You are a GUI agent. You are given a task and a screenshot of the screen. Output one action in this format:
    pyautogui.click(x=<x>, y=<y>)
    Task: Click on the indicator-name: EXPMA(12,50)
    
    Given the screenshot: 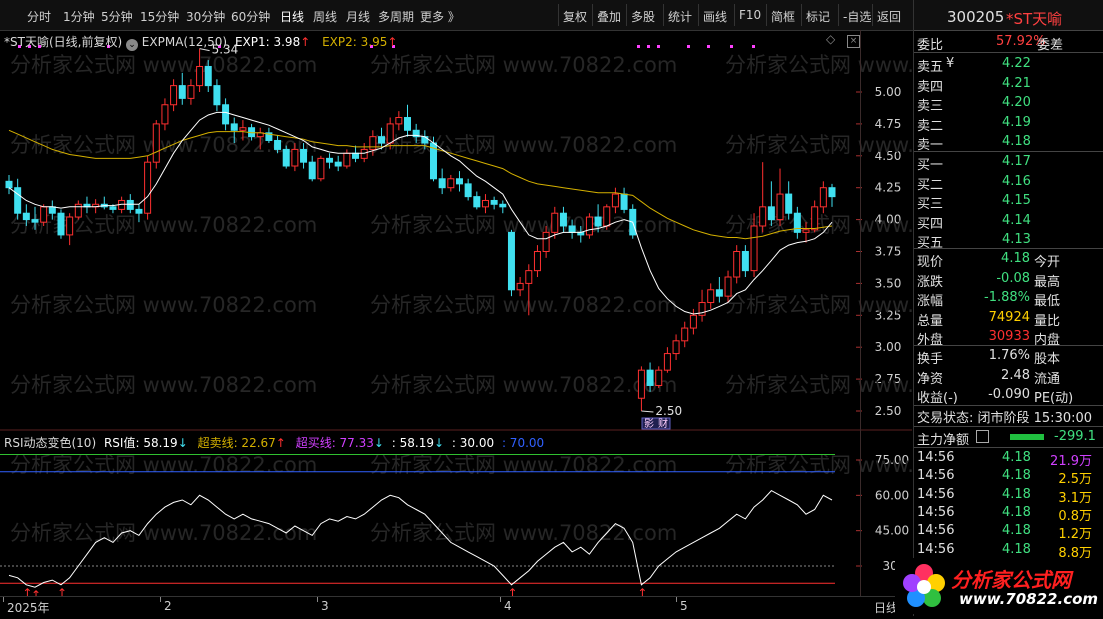 What is the action you would take?
    pyautogui.click(x=184, y=42)
    